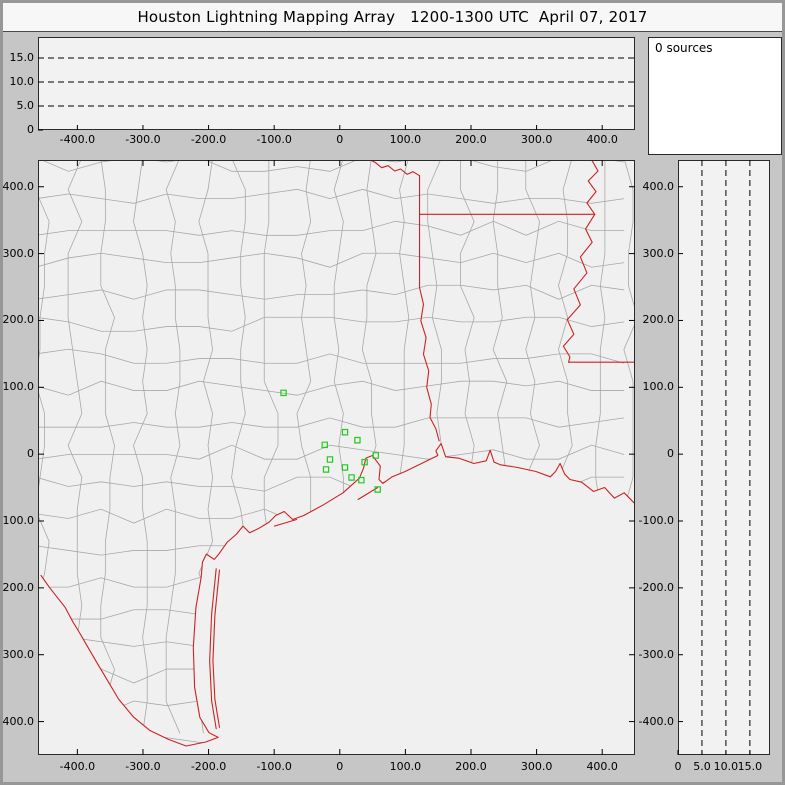  I want to click on right-panel-x-tick-label: 15.0, so click(750, 766).